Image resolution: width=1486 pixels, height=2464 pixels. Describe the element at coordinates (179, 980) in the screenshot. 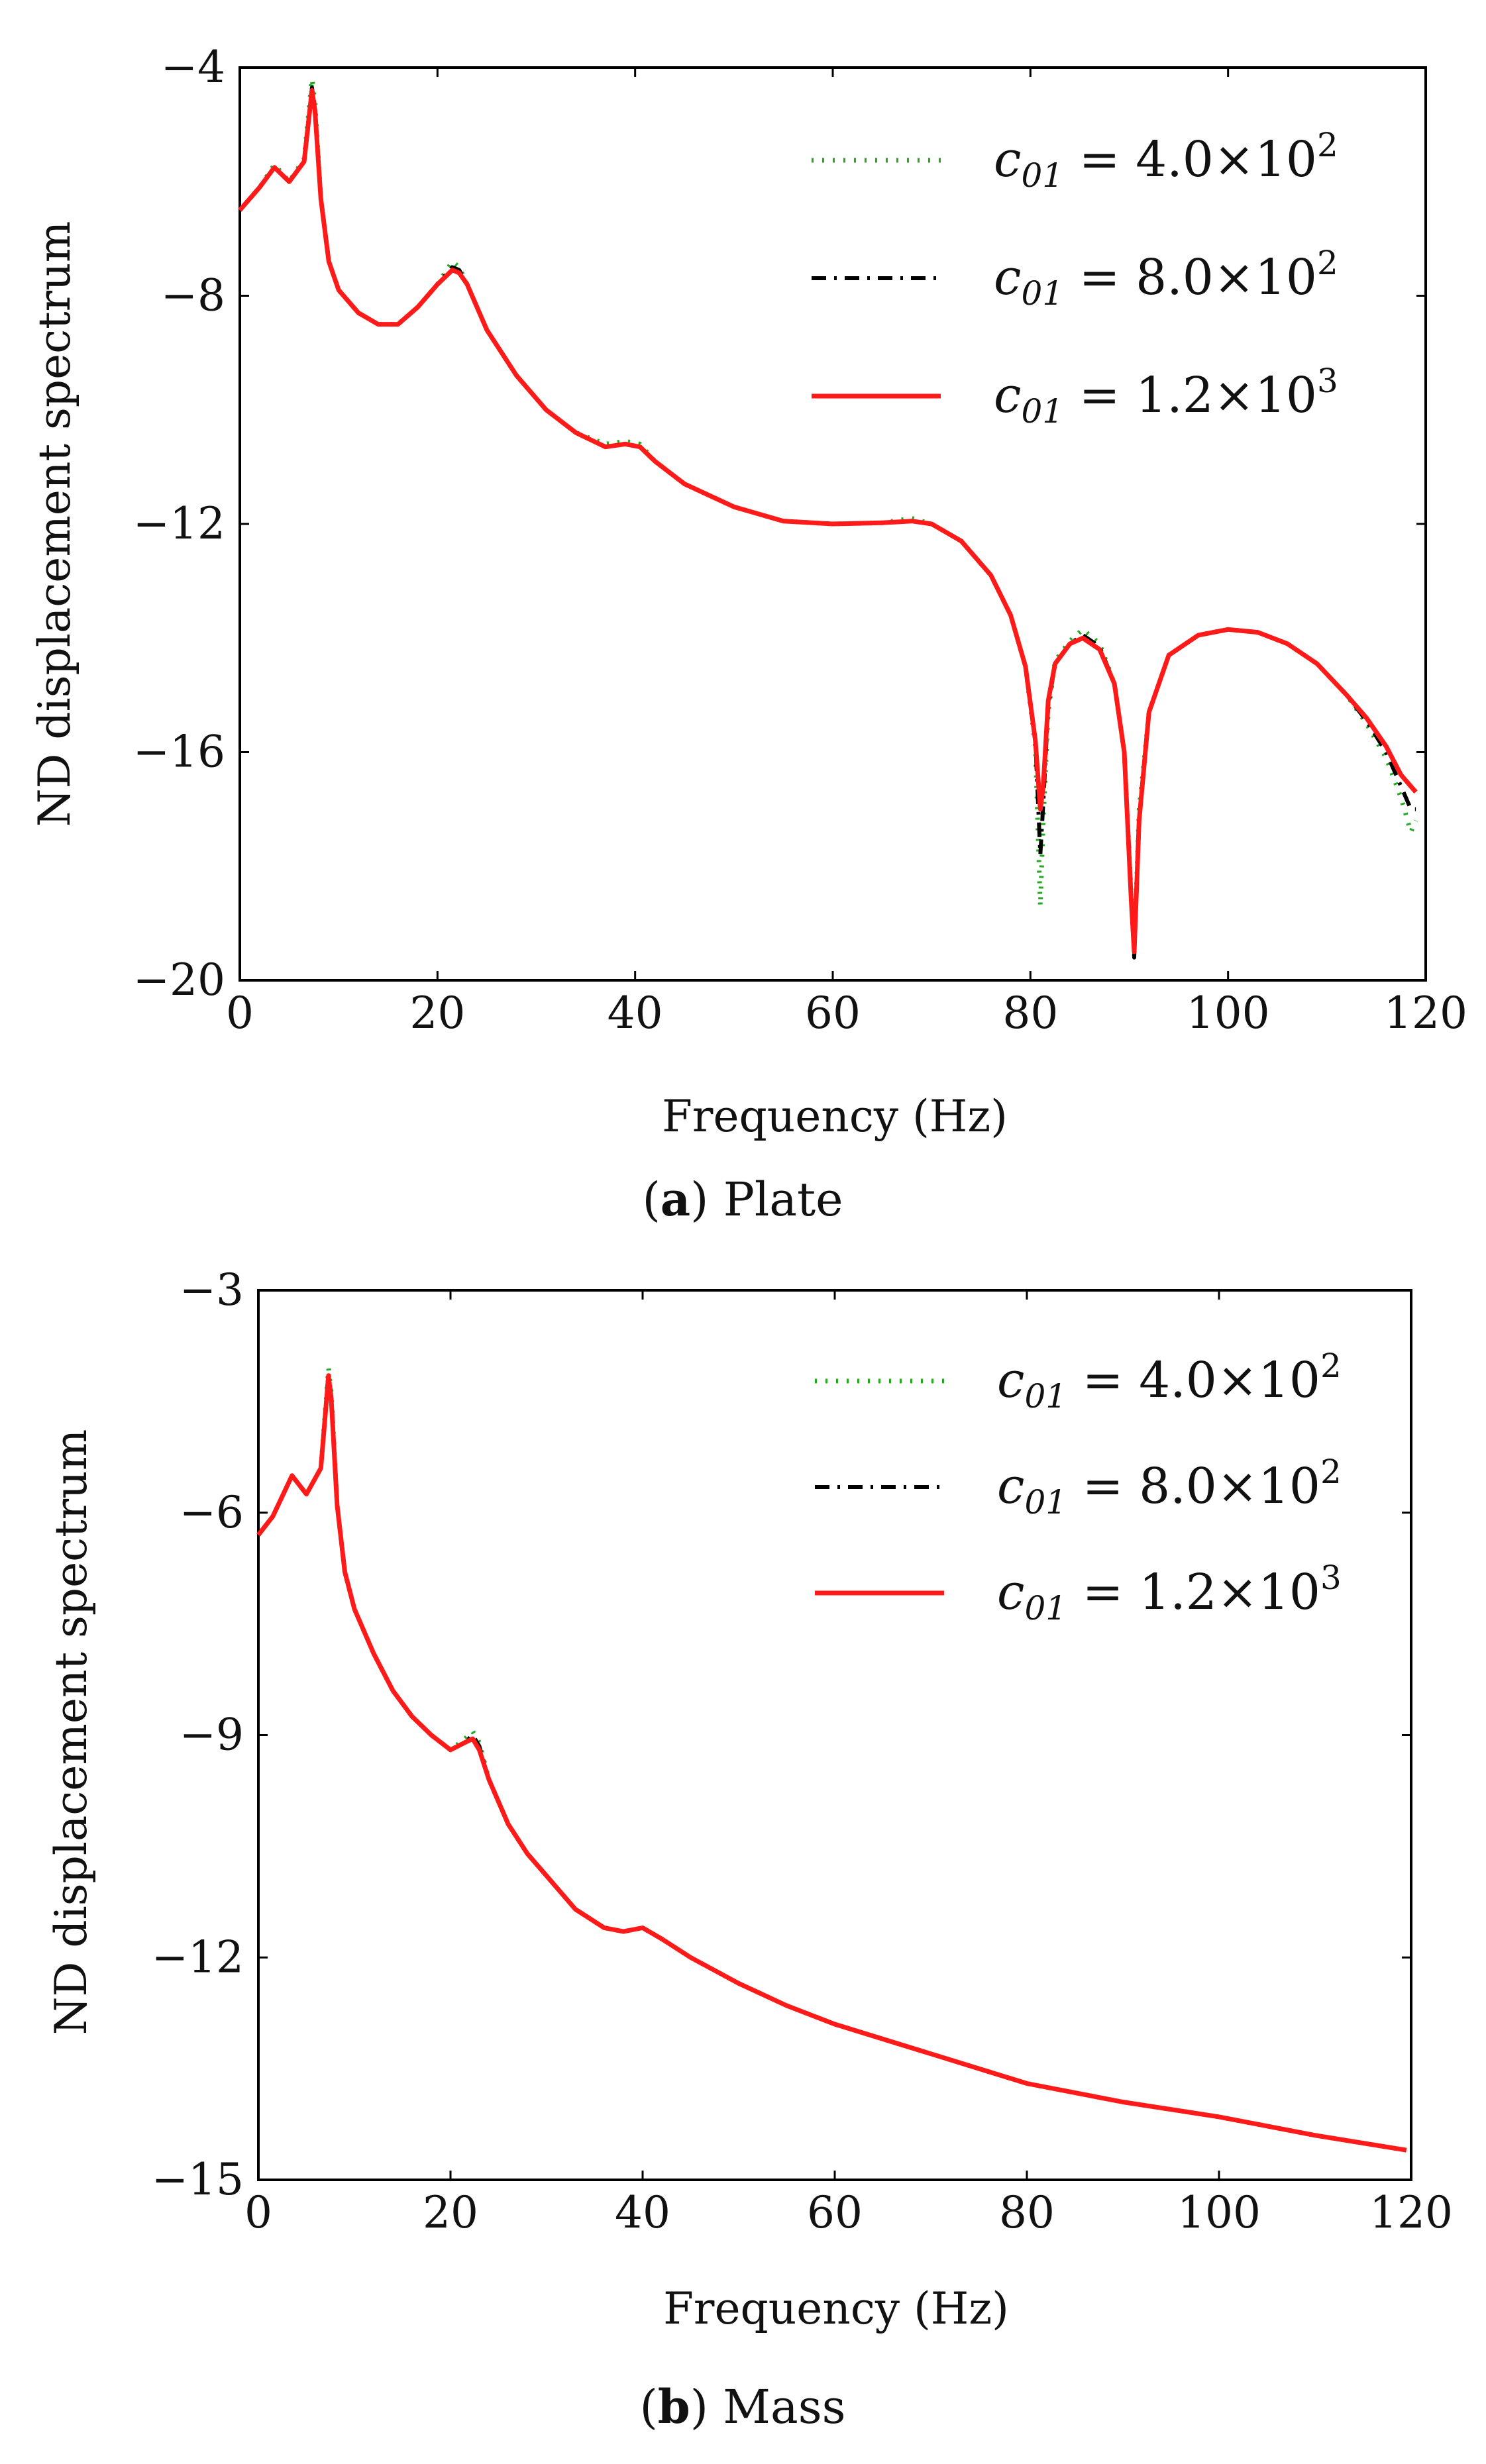

I see `y-tick-label: −20` at that location.